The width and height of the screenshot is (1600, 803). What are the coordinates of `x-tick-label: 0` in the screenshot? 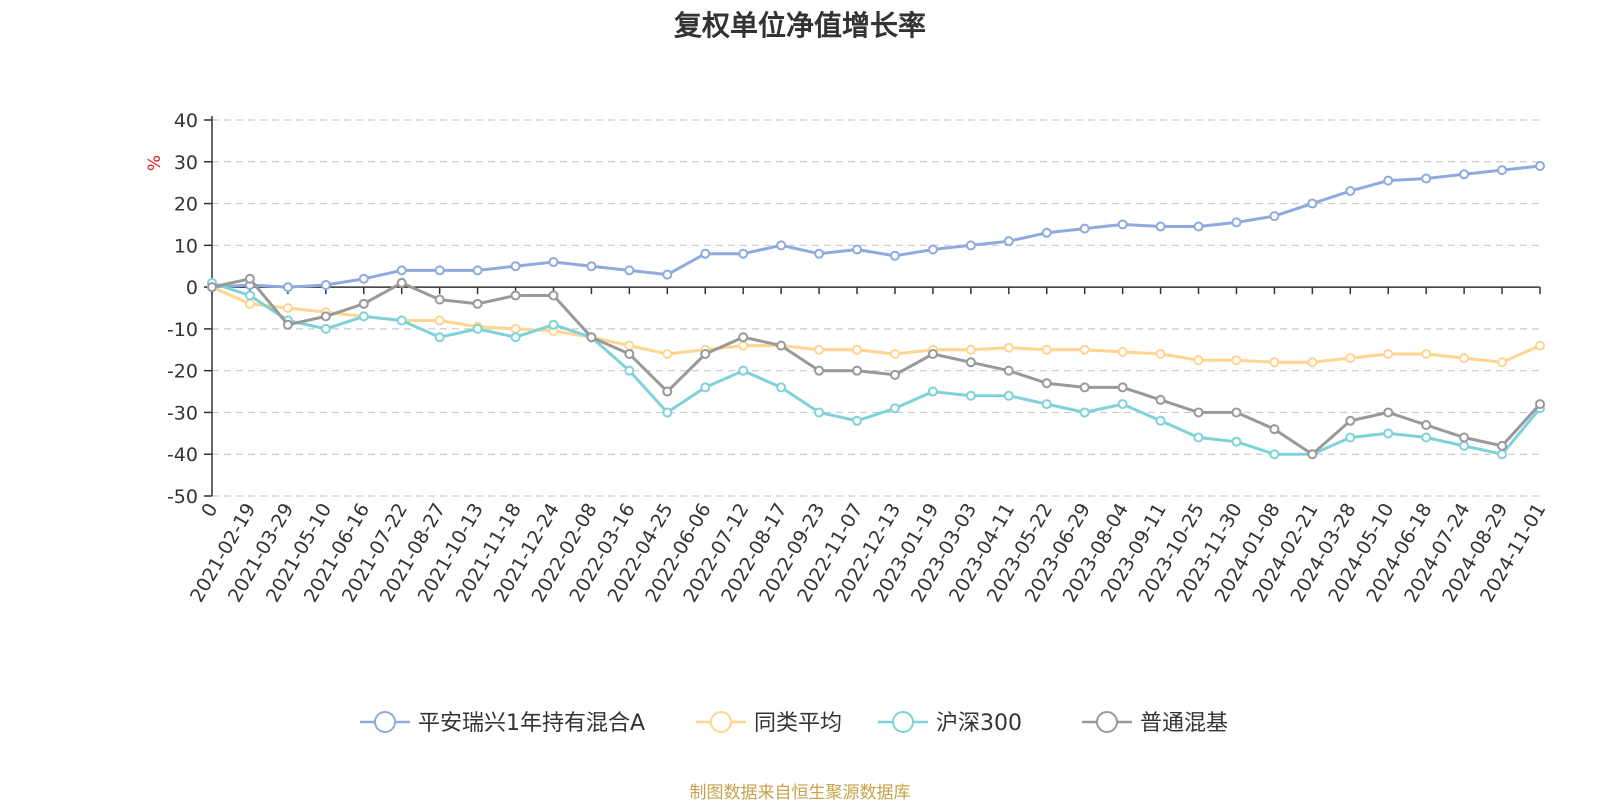 It's located at (209, 510).